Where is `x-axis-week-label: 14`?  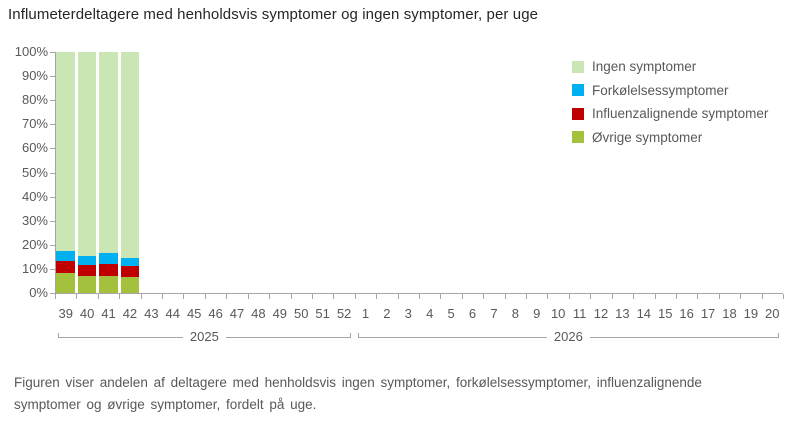
x-axis-week-label: 14 is located at coordinates (644, 313).